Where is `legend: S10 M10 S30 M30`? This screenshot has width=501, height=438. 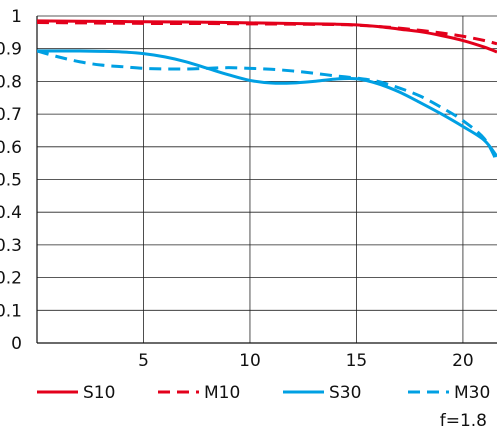 legend: S10 M10 S30 M30 is located at coordinates (263, 393).